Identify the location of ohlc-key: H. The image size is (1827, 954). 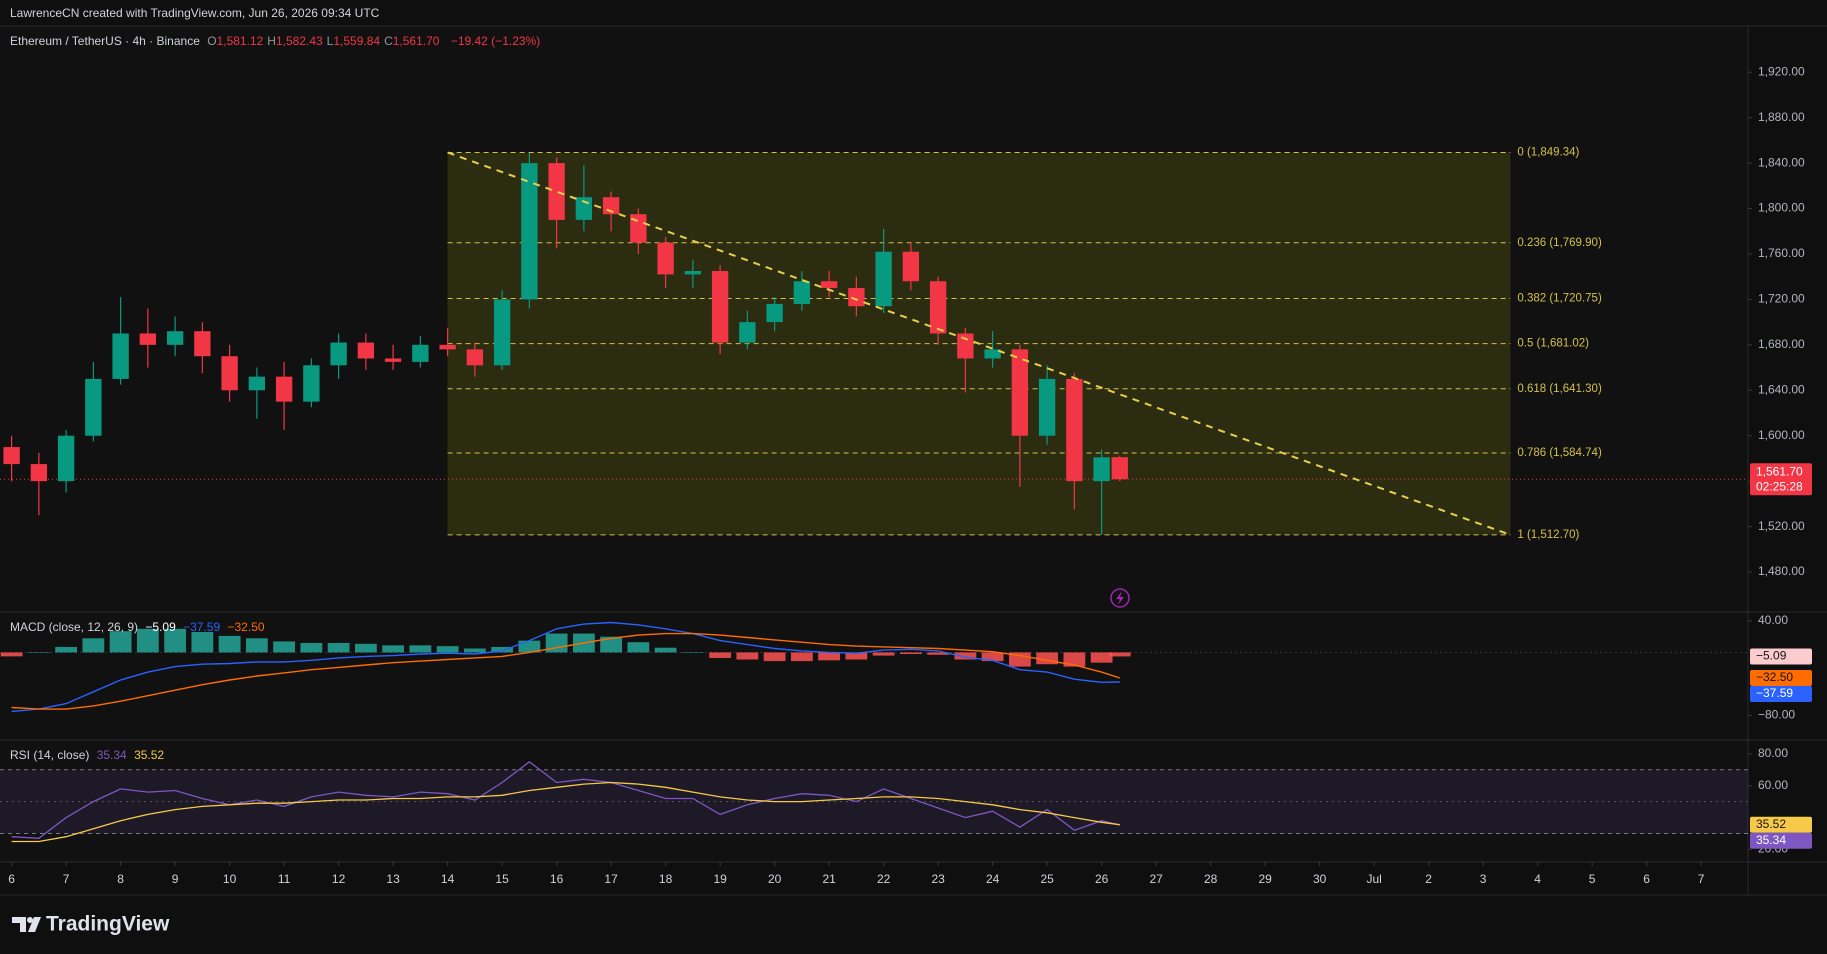
(271, 41).